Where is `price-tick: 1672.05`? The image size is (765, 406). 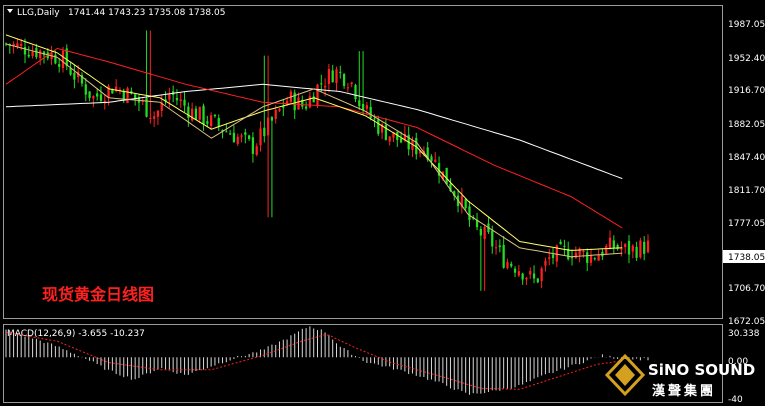
price-tick: 1672.05 is located at coordinates (746, 322).